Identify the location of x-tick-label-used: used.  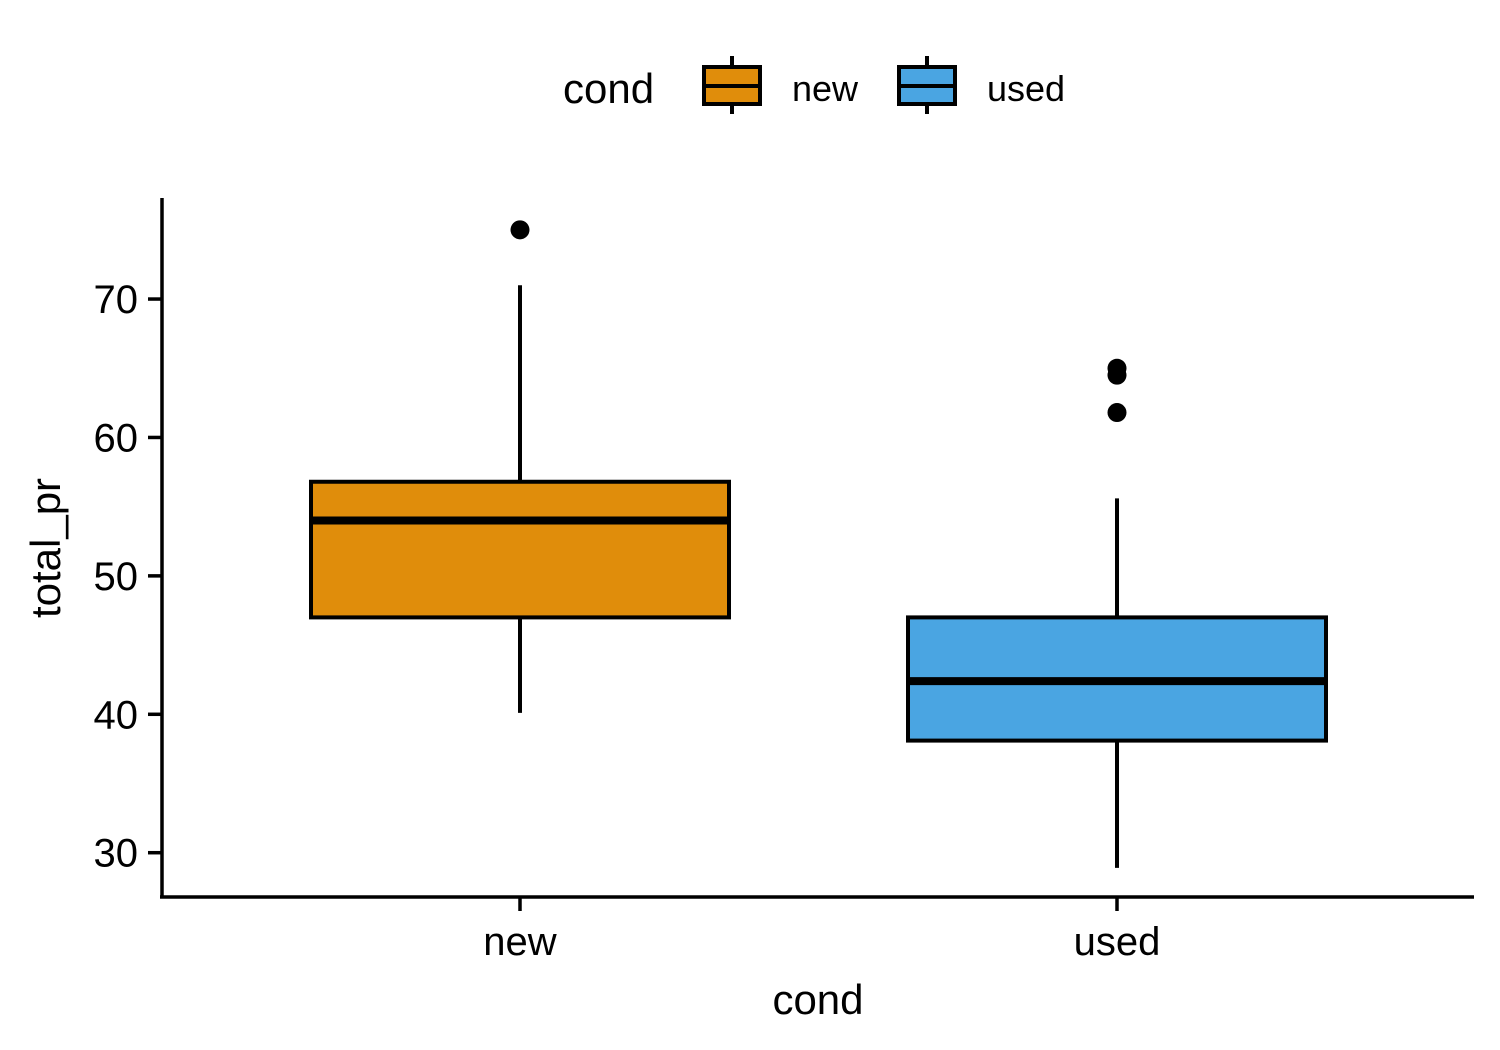
(1117, 942).